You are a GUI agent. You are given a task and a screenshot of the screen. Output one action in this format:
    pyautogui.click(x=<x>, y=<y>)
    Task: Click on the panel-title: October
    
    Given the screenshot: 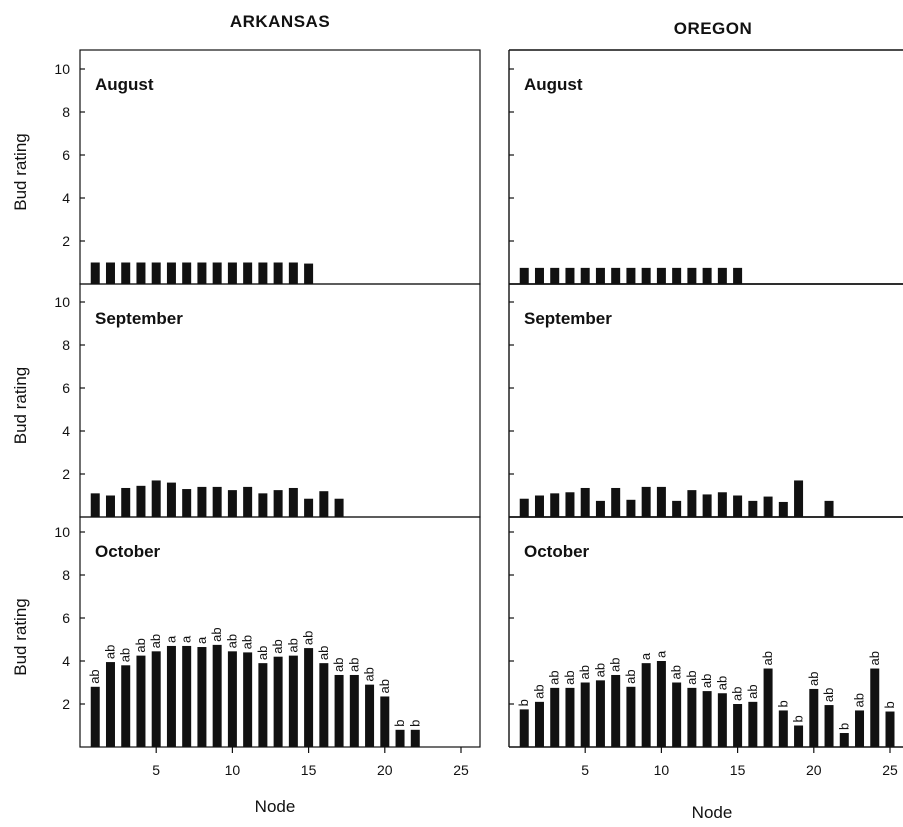 What is the action you would take?
    pyautogui.click(x=128, y=551)
    